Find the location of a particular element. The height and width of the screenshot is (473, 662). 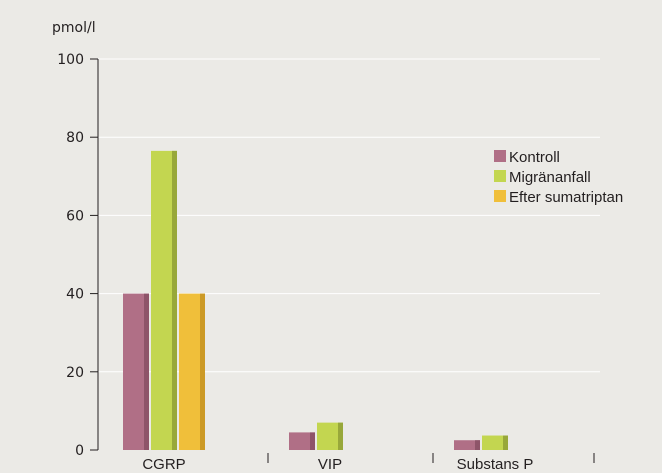

legend-label: Efter sumatriptan is located at coordinates (566, 197).